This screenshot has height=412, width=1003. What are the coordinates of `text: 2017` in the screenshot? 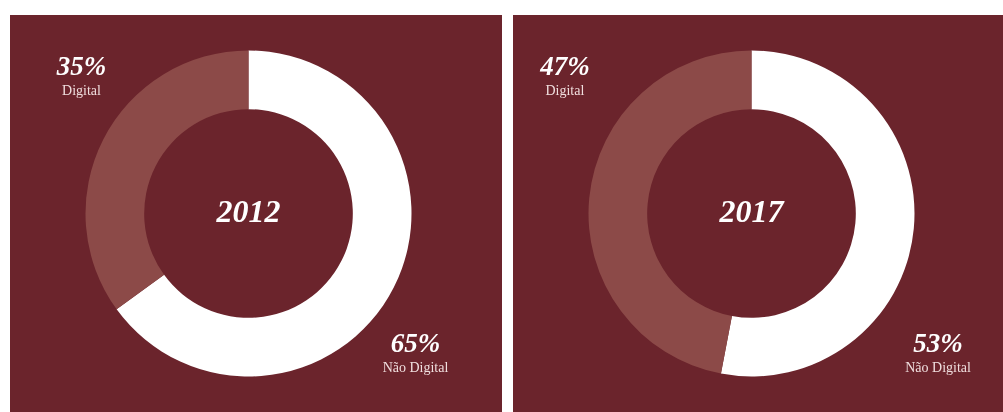 It's located at (752, 210).